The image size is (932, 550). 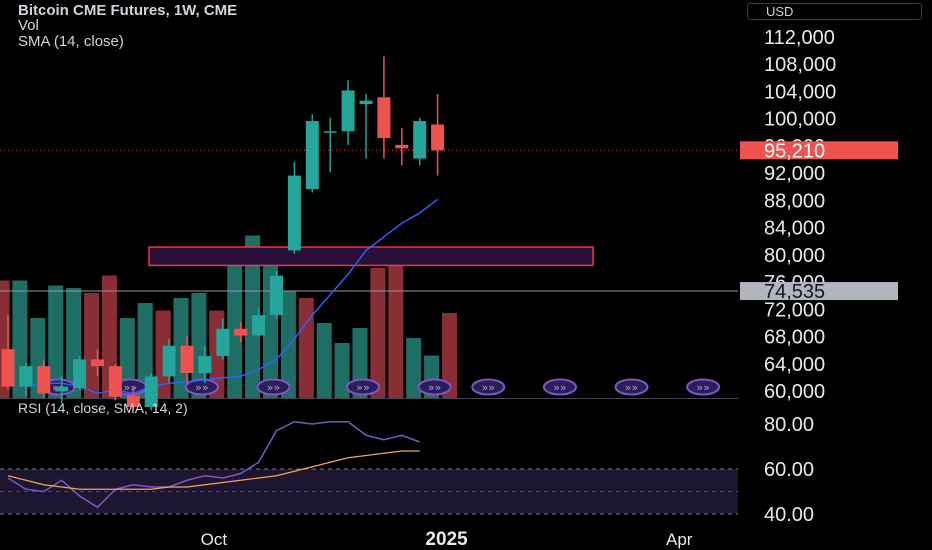 What do you see at coordinates (446, 539) in the screenshot?
I see `time-tick-label: 2025` at bounding box center [446, 539].